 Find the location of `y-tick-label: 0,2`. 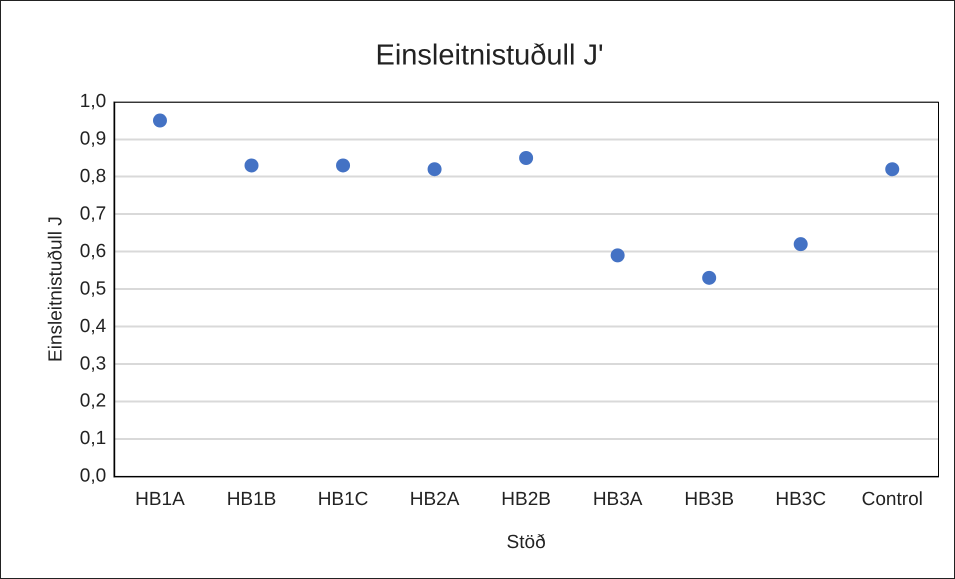

y-tick-label: 0,2 is located at coordinates (93, 401).